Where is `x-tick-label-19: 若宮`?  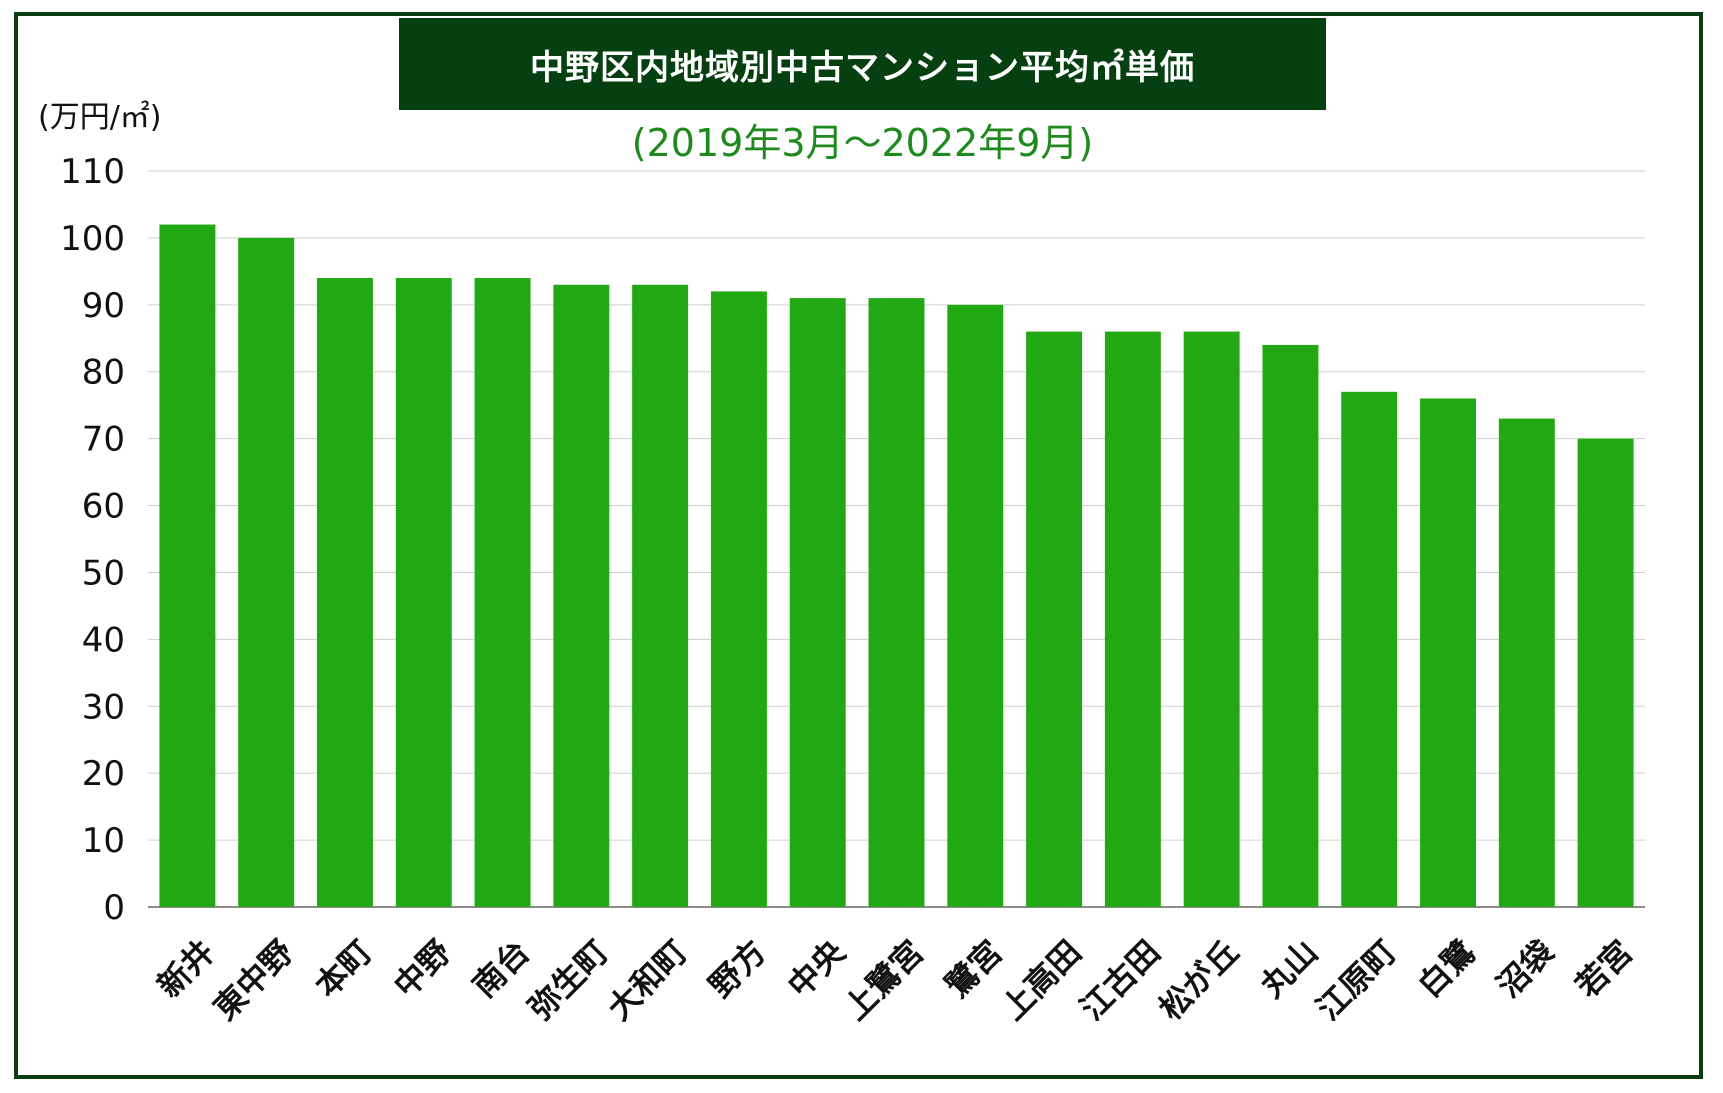 x-tick-label-19: 若宮 is located at coordinates (1604, 969).